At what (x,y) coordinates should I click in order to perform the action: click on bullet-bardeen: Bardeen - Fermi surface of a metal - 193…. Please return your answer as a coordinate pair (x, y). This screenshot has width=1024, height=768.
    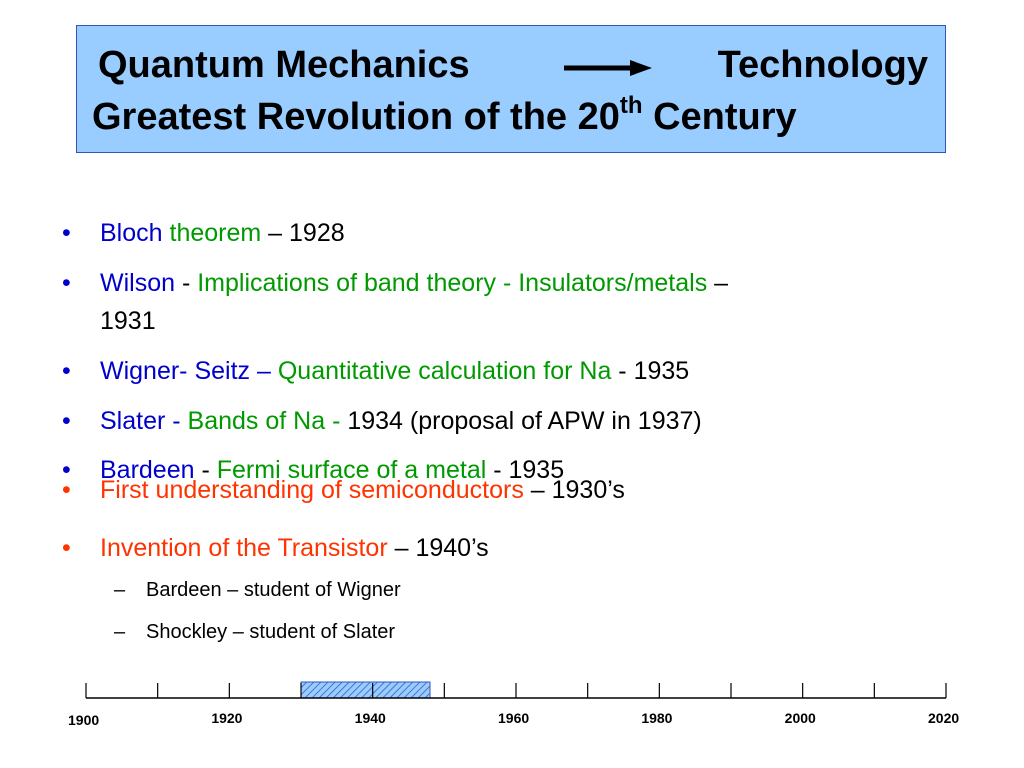
    Looking at the image, I should click on (332, 470).